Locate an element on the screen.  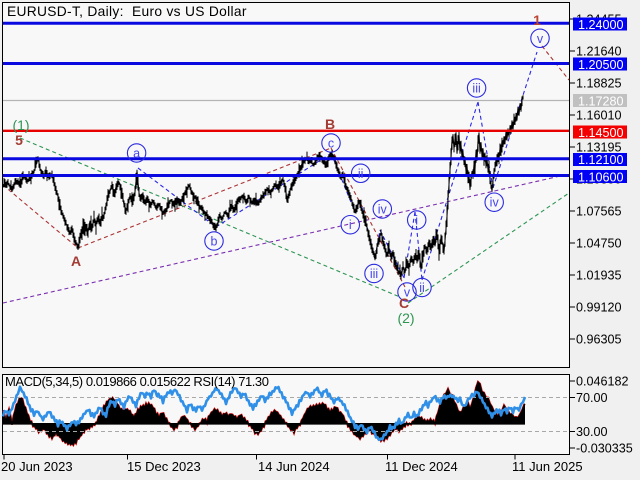
svg-text: b is located at coordinates (214, 242).